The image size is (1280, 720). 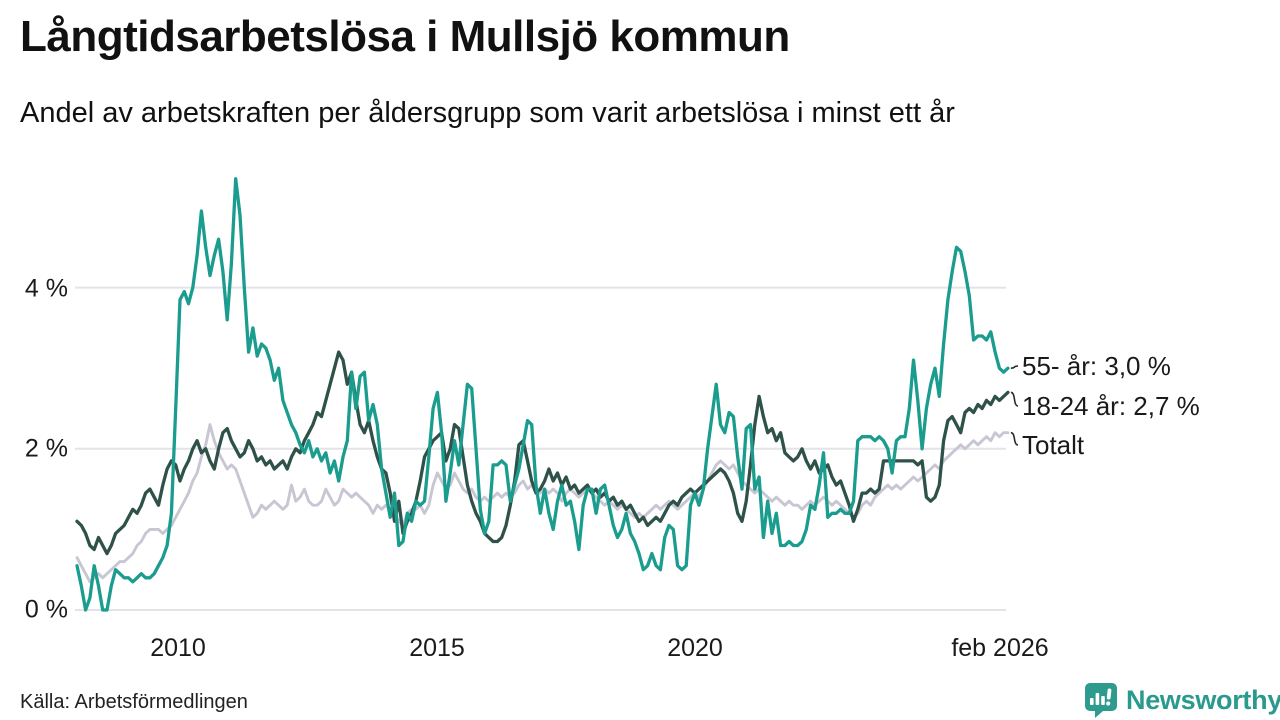 I want to click on x-tick-label-feb-2026: feb 2026, so click(x=1000, y=648).